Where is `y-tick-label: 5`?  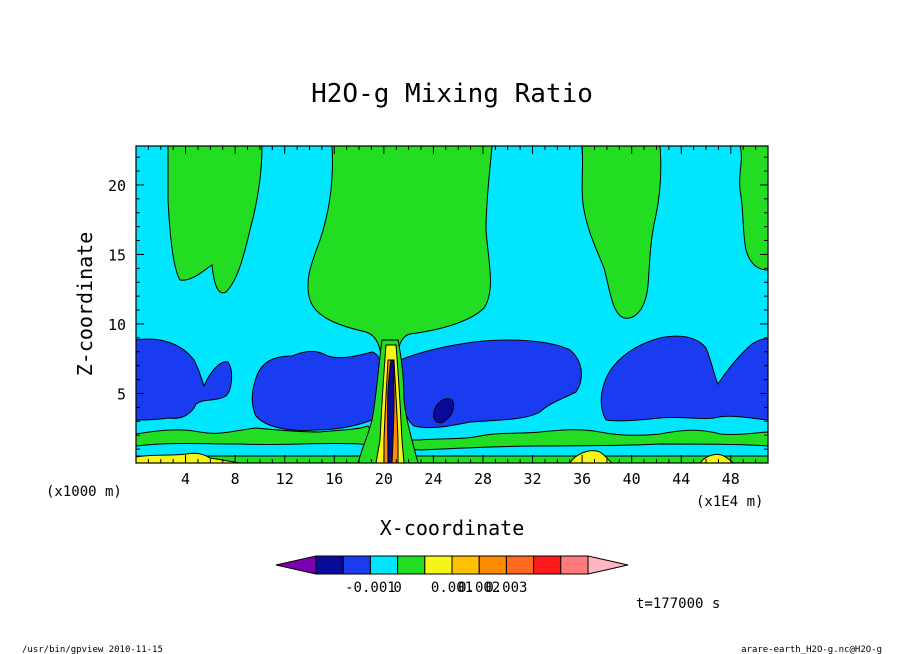 y-tick-label: 5 is located at coordinates (121, 394).